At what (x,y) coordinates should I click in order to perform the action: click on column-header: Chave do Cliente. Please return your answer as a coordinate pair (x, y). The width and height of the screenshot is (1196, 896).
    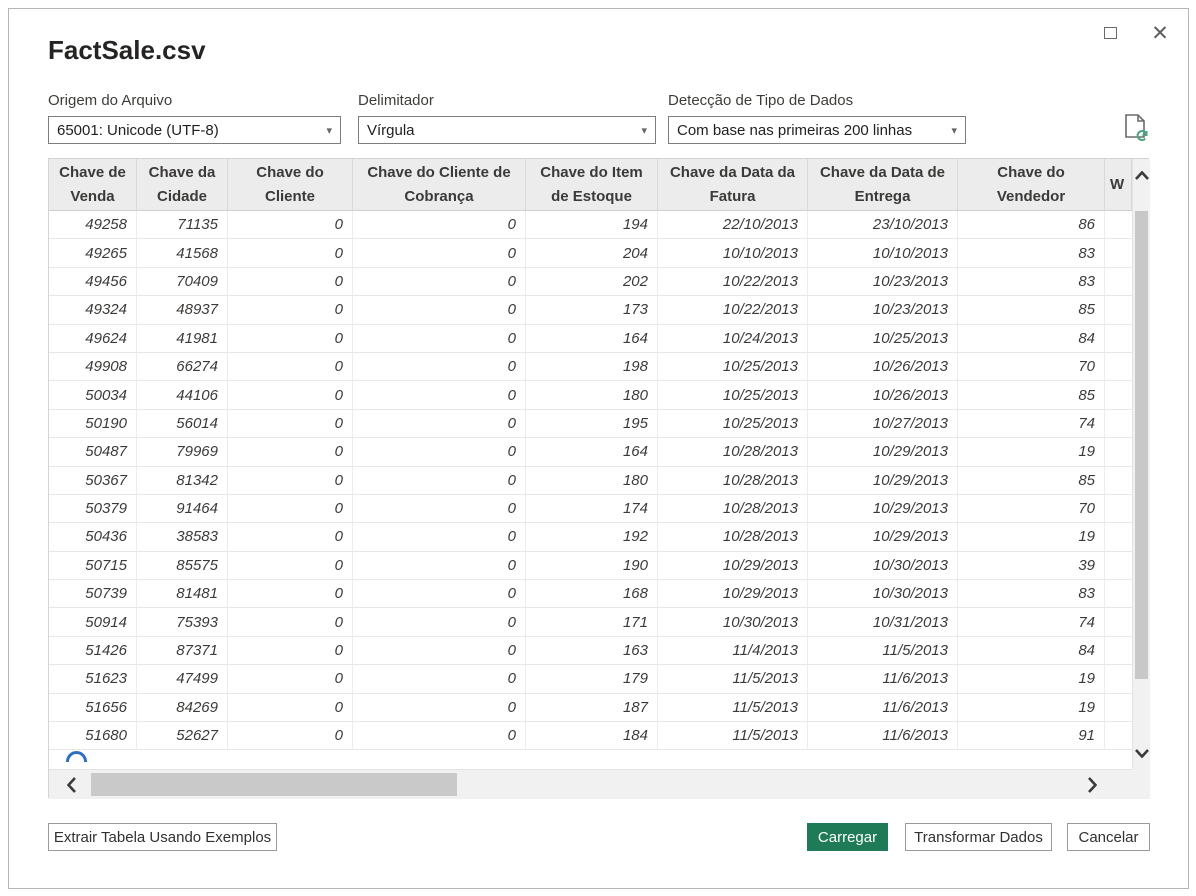
    Looking at the image, I should click on (290, 185).